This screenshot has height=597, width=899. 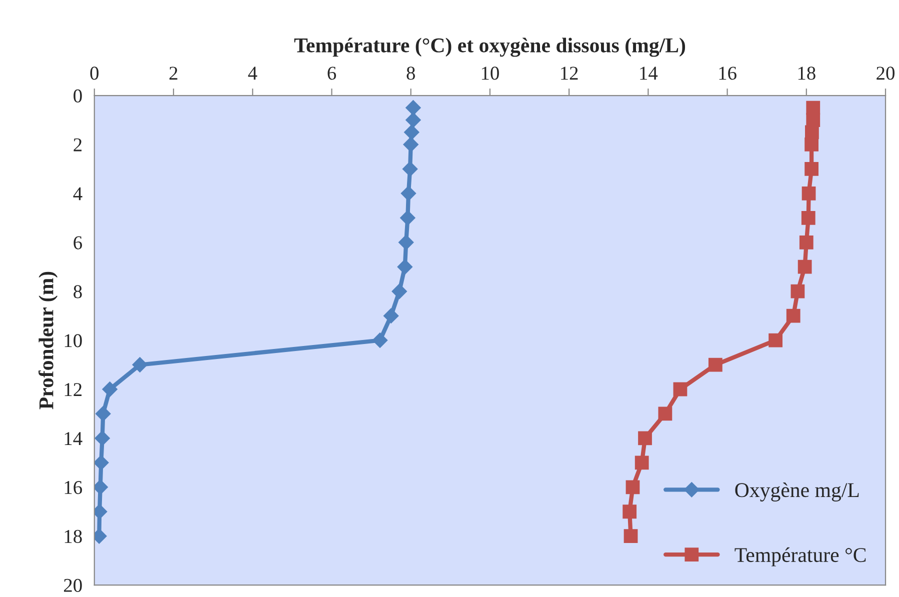 I want to click on y-tick-label: 8, so click(x=78, y=291).